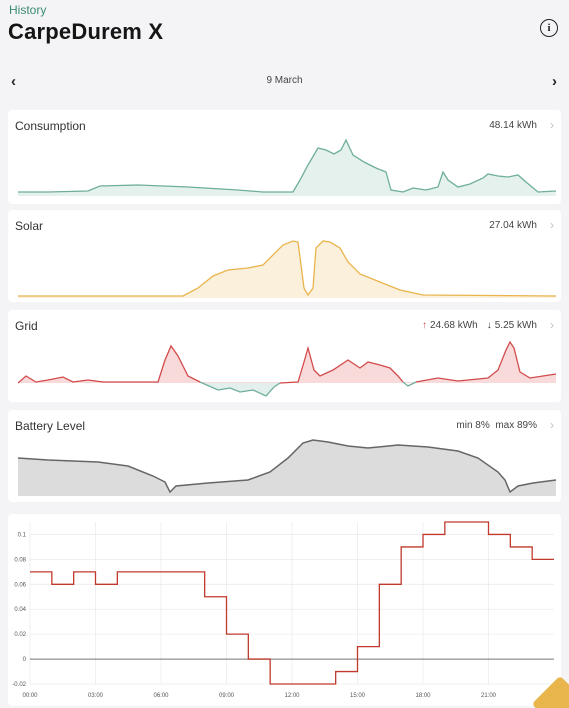 Image resolution: width=569 pixels, height=708 pixels. I want to click on consumption-card: Consumption 48.14 kWh ›, so click(284, 157).